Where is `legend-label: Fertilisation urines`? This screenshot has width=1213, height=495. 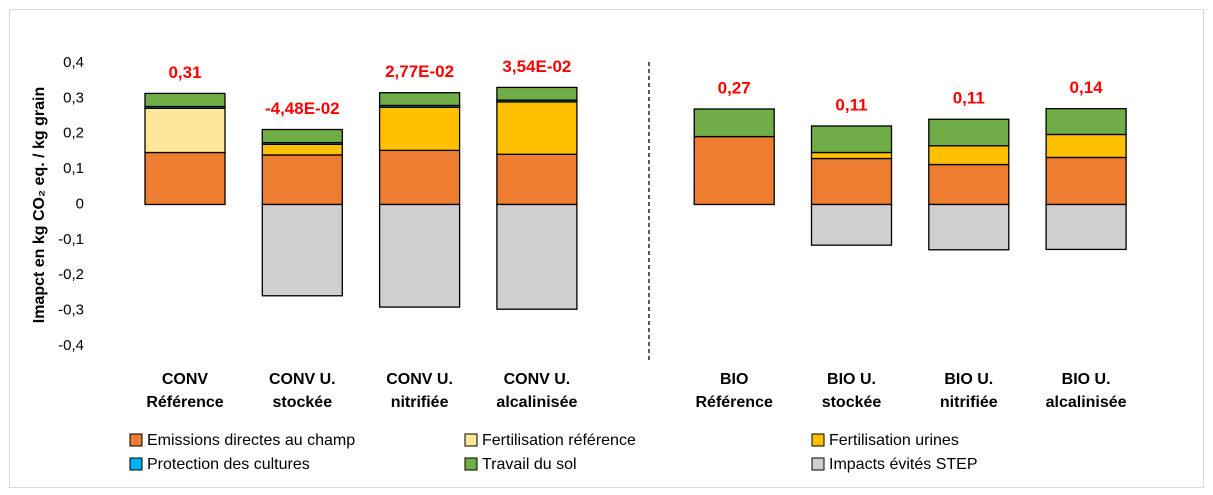
legend-label: Fertilisation urines is located at coordinates (894, 440).